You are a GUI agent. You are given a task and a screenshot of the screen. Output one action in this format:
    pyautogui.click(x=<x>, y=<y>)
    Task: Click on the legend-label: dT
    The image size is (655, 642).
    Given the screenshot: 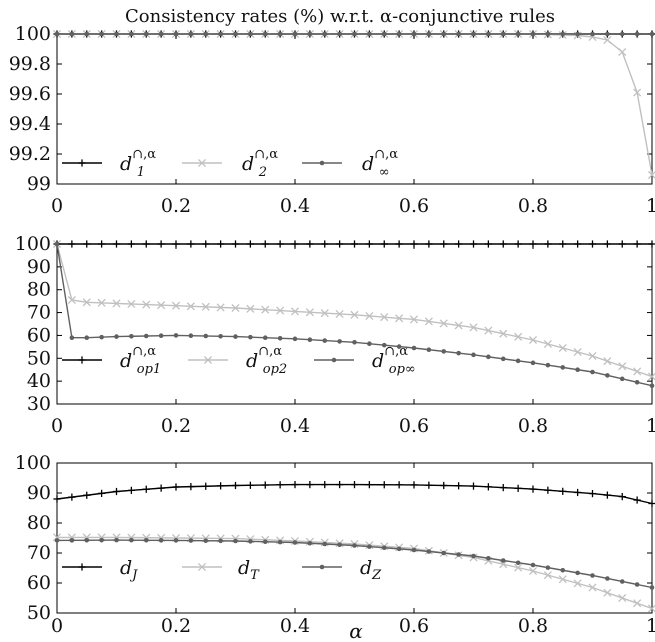 What is the action you would take?
    pyautogui.click(x=249, y=570)
    